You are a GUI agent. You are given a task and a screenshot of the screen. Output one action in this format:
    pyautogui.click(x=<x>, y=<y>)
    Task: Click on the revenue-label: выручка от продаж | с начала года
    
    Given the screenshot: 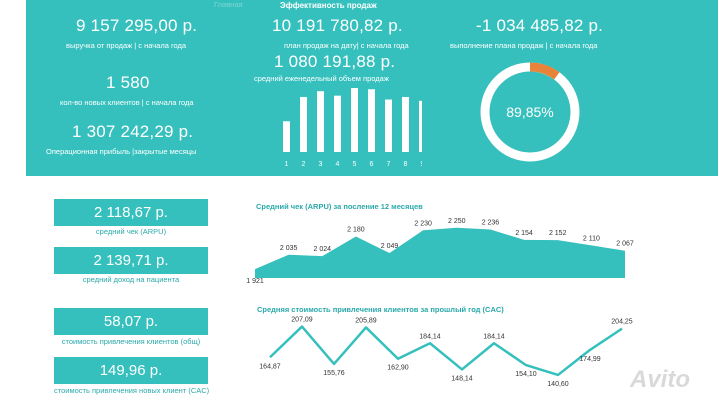 What is the action you would take?
    pyautogui.click(x=126, y=45)
    